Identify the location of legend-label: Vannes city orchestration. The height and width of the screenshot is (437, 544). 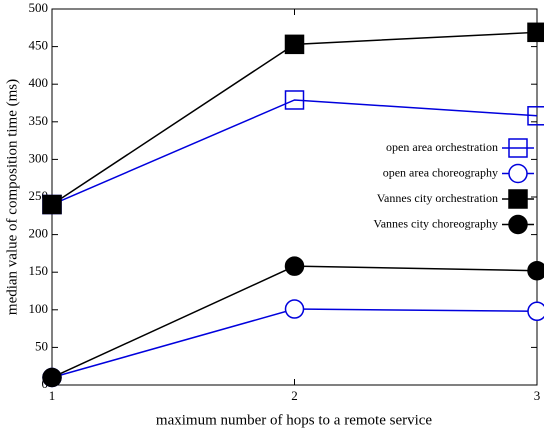
(437, 198).